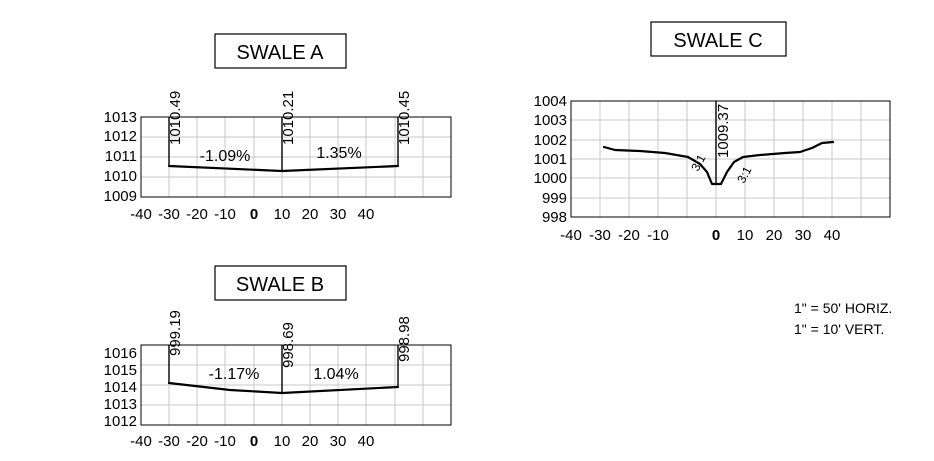  I want to click on scale-note: 1" = 50' HORIZ. 1" = 10' VERT., so click(843, 318).